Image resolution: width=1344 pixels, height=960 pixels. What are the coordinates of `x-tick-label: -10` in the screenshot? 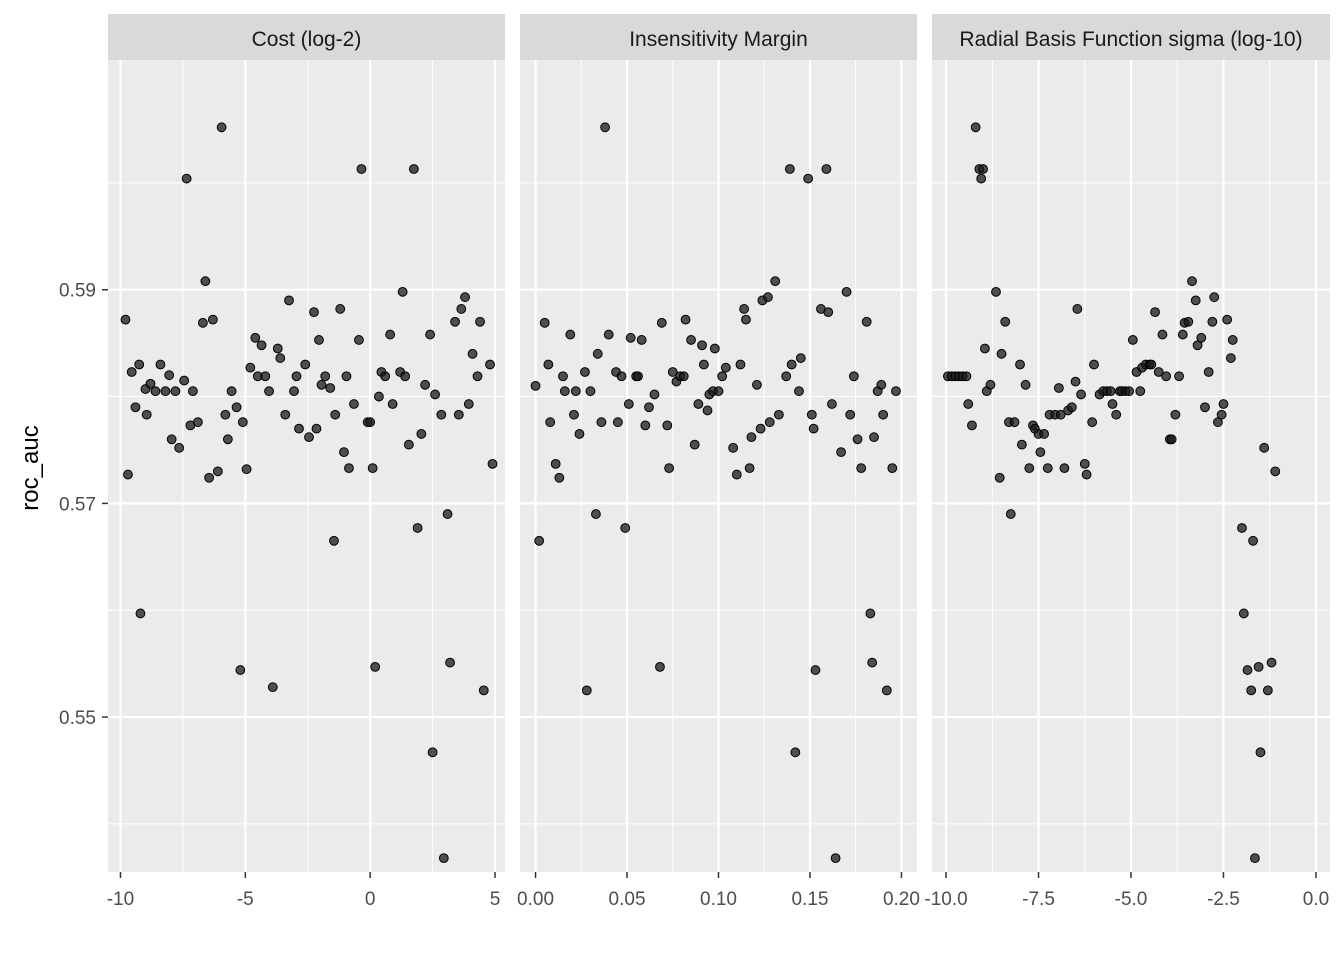 It's located at (120, 899).